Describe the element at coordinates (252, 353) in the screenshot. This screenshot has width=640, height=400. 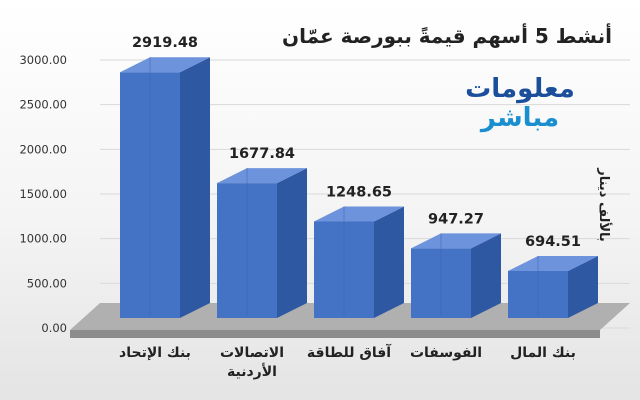
I see `category-label: الاتصالات` at that location.